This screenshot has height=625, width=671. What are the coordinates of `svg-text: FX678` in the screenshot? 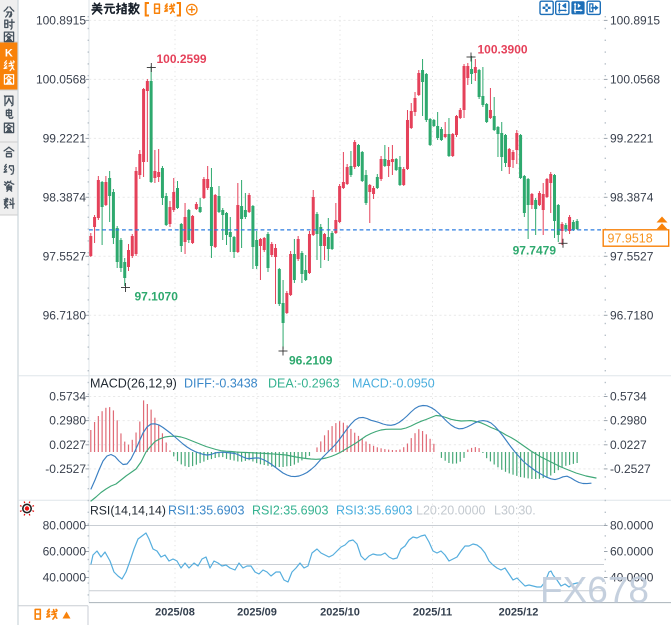 It's located at (594, 590).